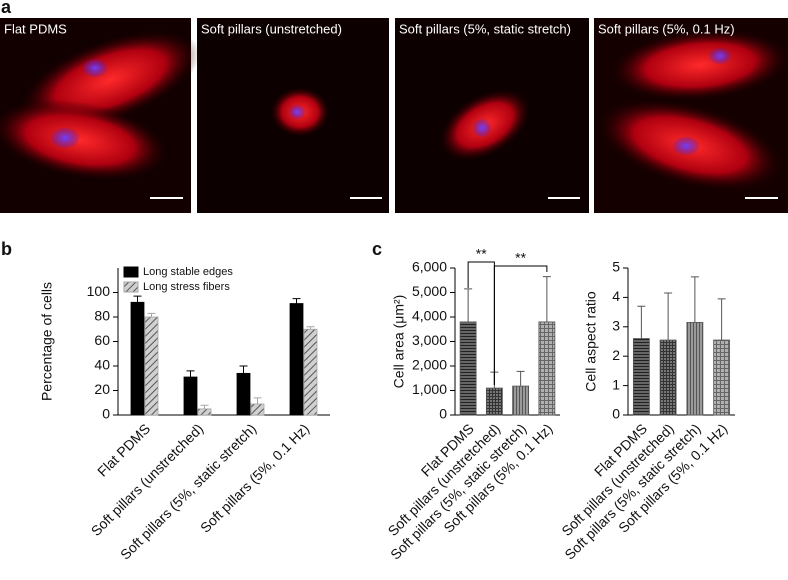  What do you see at coordinates (616, 355) in the screenshot?
I see `y-tick-label: 2` at bounding box center [616, 355].